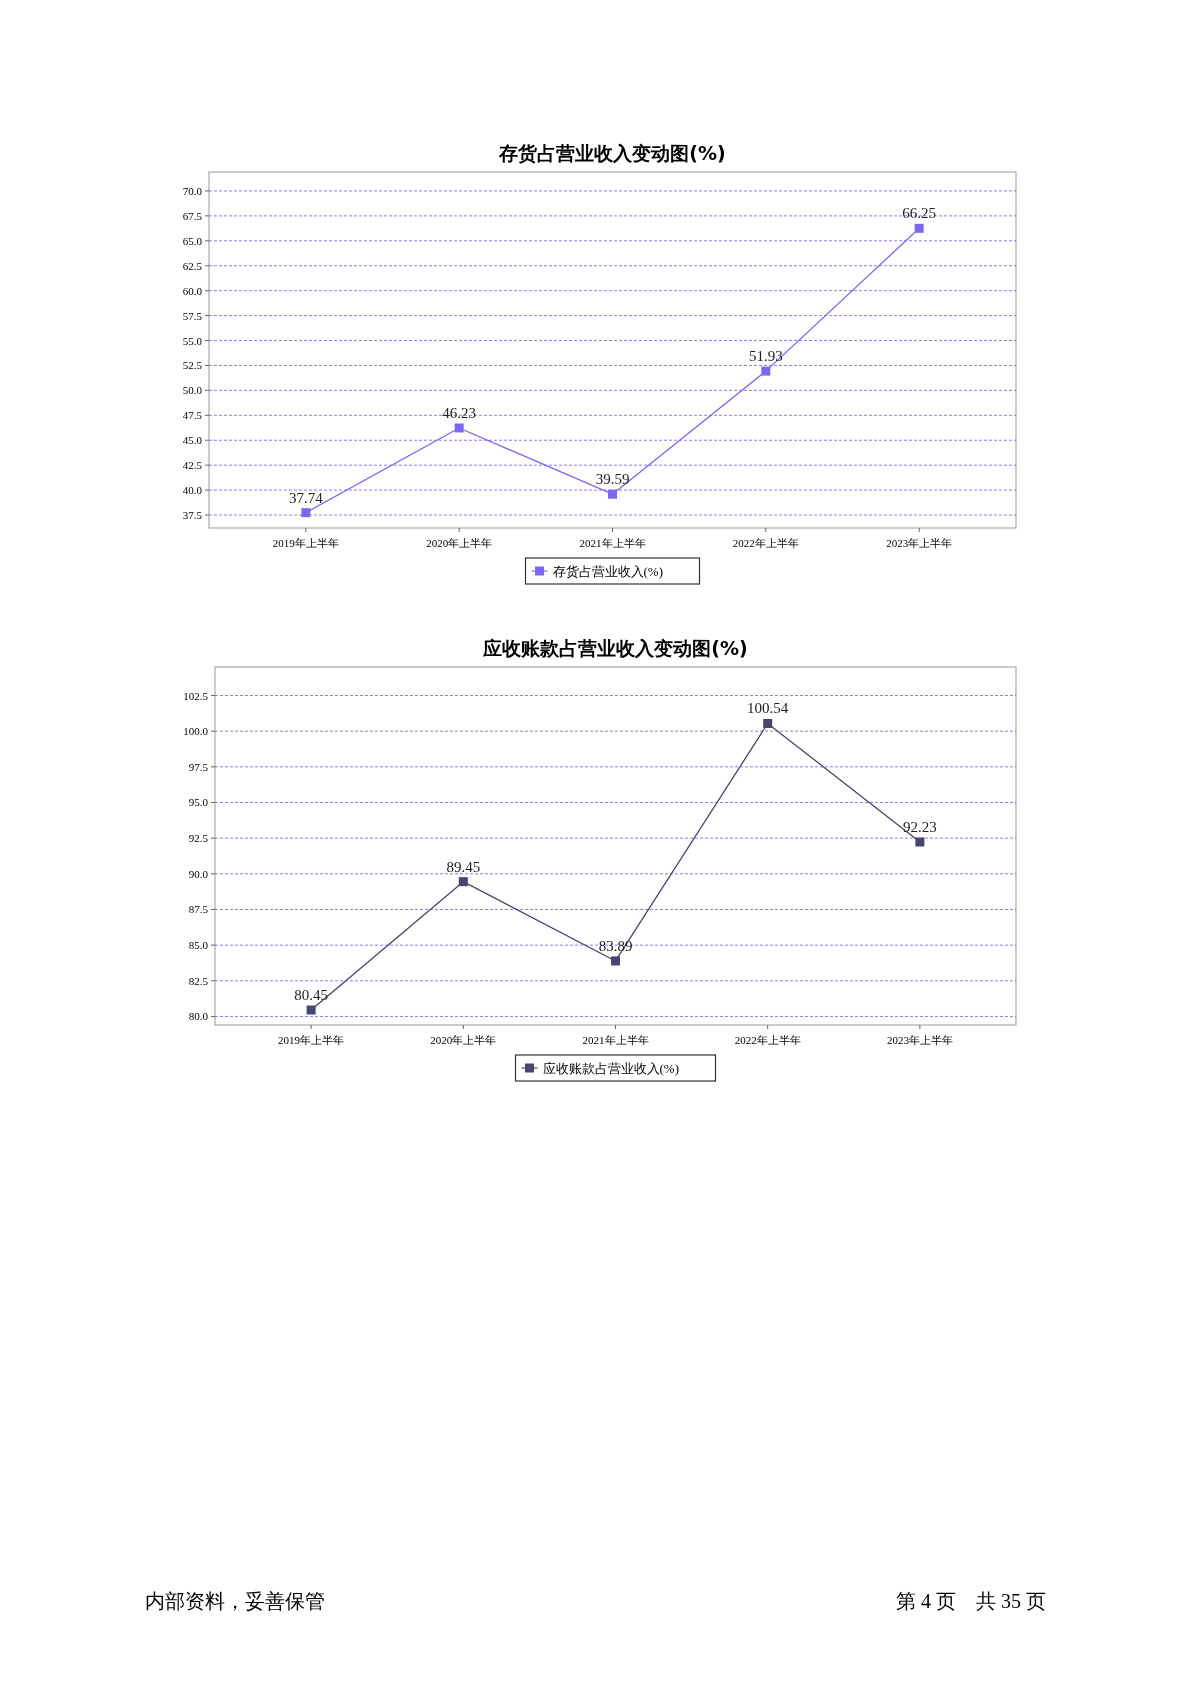 This screenshot has height=1684, width=1191. Describe the element at coordinates (971, 1601) in the screenshot. I see `text: 第 4 页 共 35 页` at that location.